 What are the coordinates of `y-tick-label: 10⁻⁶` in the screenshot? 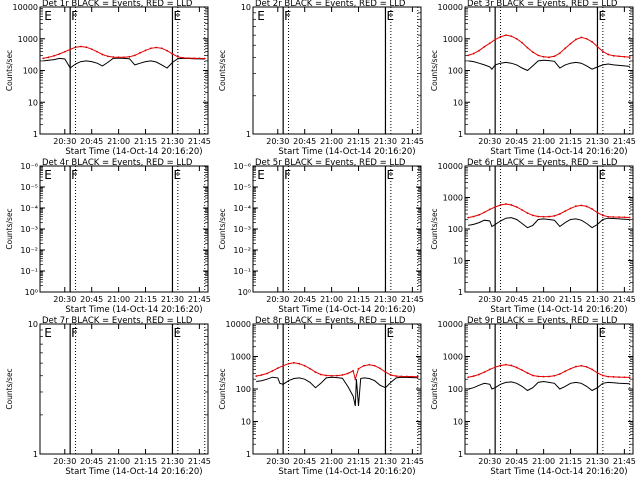 It's located at (29, 166).